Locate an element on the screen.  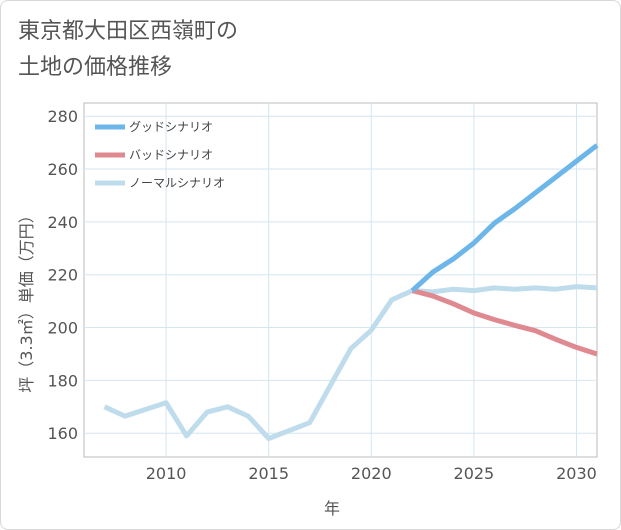
series-line-bad is located at coordinates (504, 322).